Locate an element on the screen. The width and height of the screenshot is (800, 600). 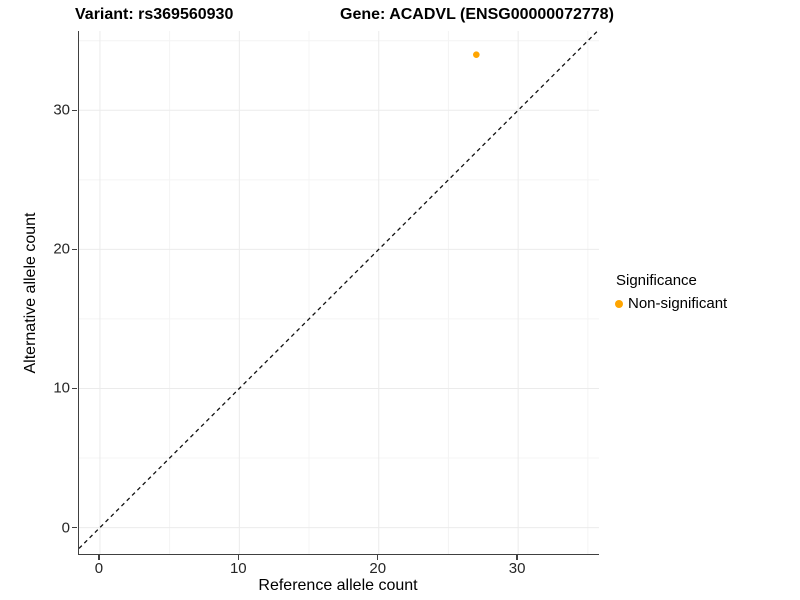
variant-title: Variant: rs369560930 is located at coordinates (154, 14).